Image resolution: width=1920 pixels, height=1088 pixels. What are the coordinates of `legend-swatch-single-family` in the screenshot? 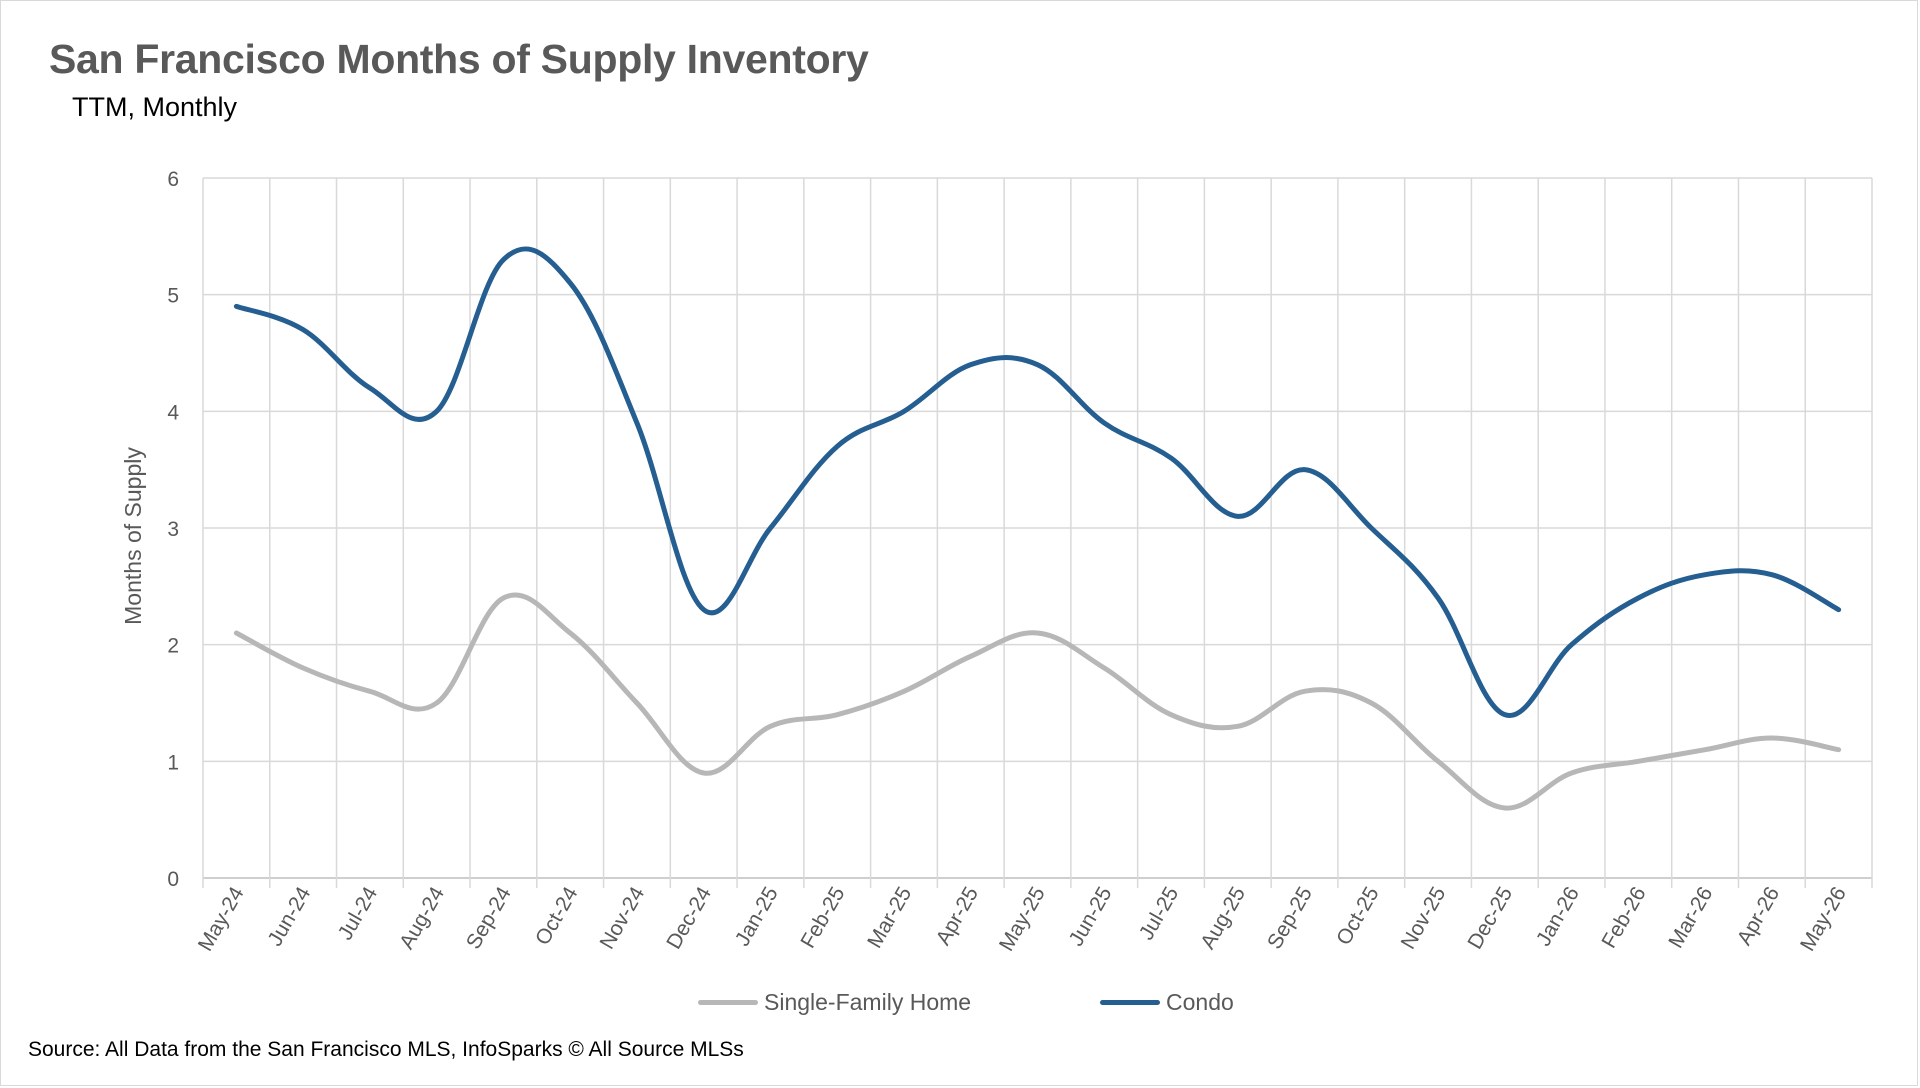 It's located at (728, 1002).